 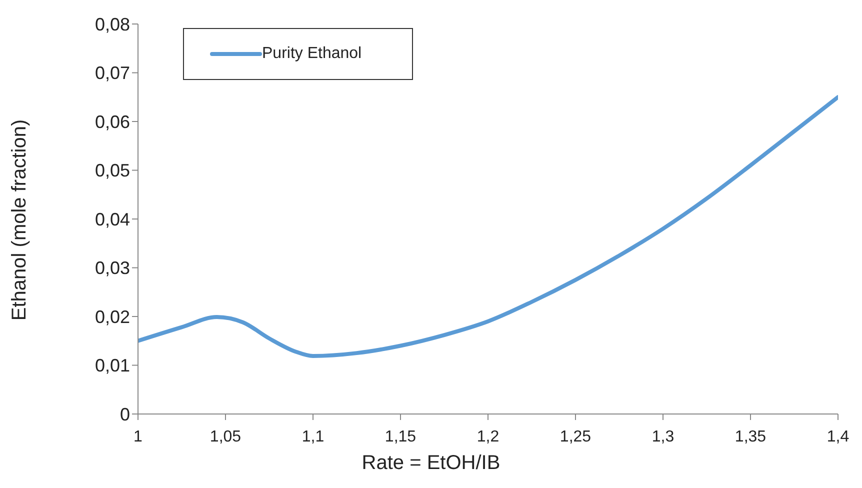 What do you see at coordinates (112, 122) in the screenshot?
I see `y-tick-label: 0,06` at bounding box center [112, 122].